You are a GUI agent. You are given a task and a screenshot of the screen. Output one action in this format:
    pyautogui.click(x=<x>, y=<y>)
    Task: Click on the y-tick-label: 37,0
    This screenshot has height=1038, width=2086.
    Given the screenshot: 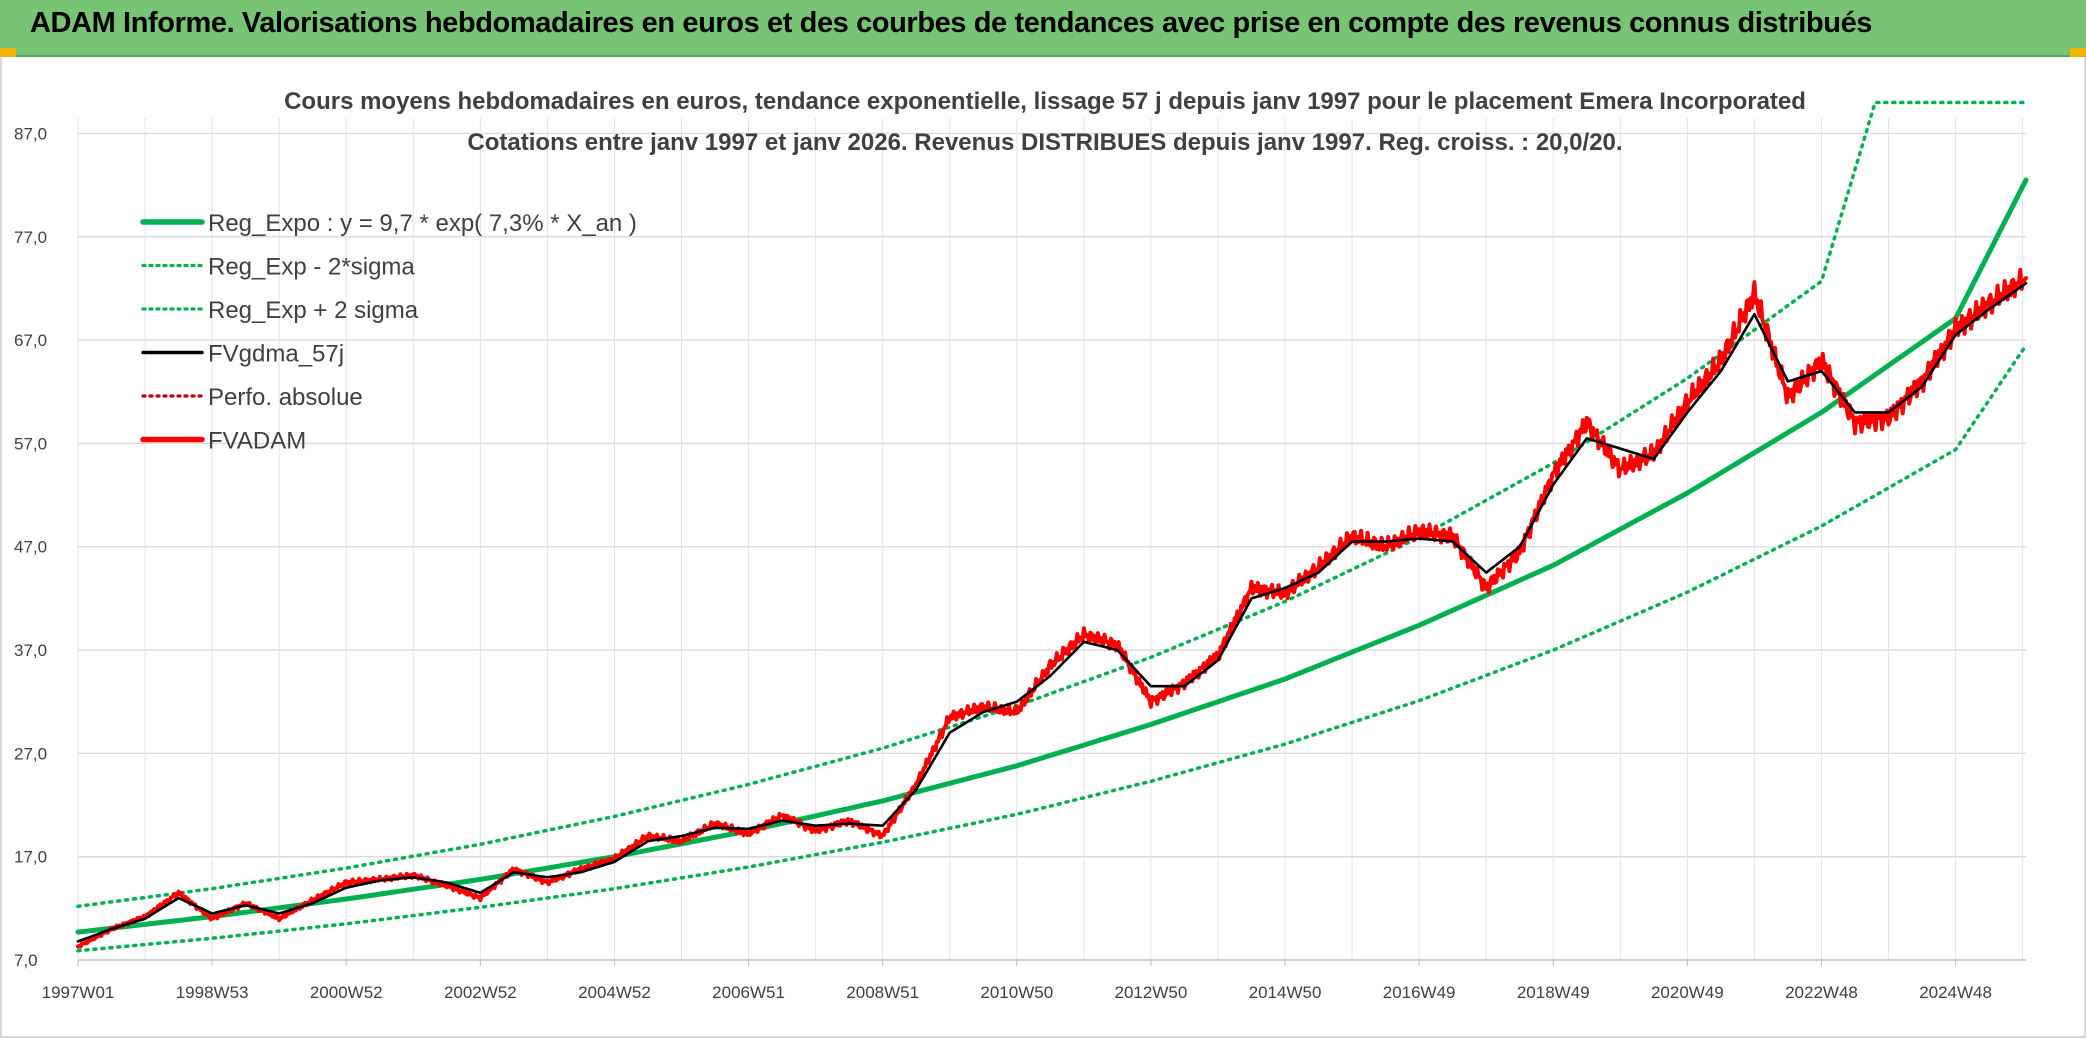 What is the action you would take?
    pyautogui.click(x=30, y=650)
    